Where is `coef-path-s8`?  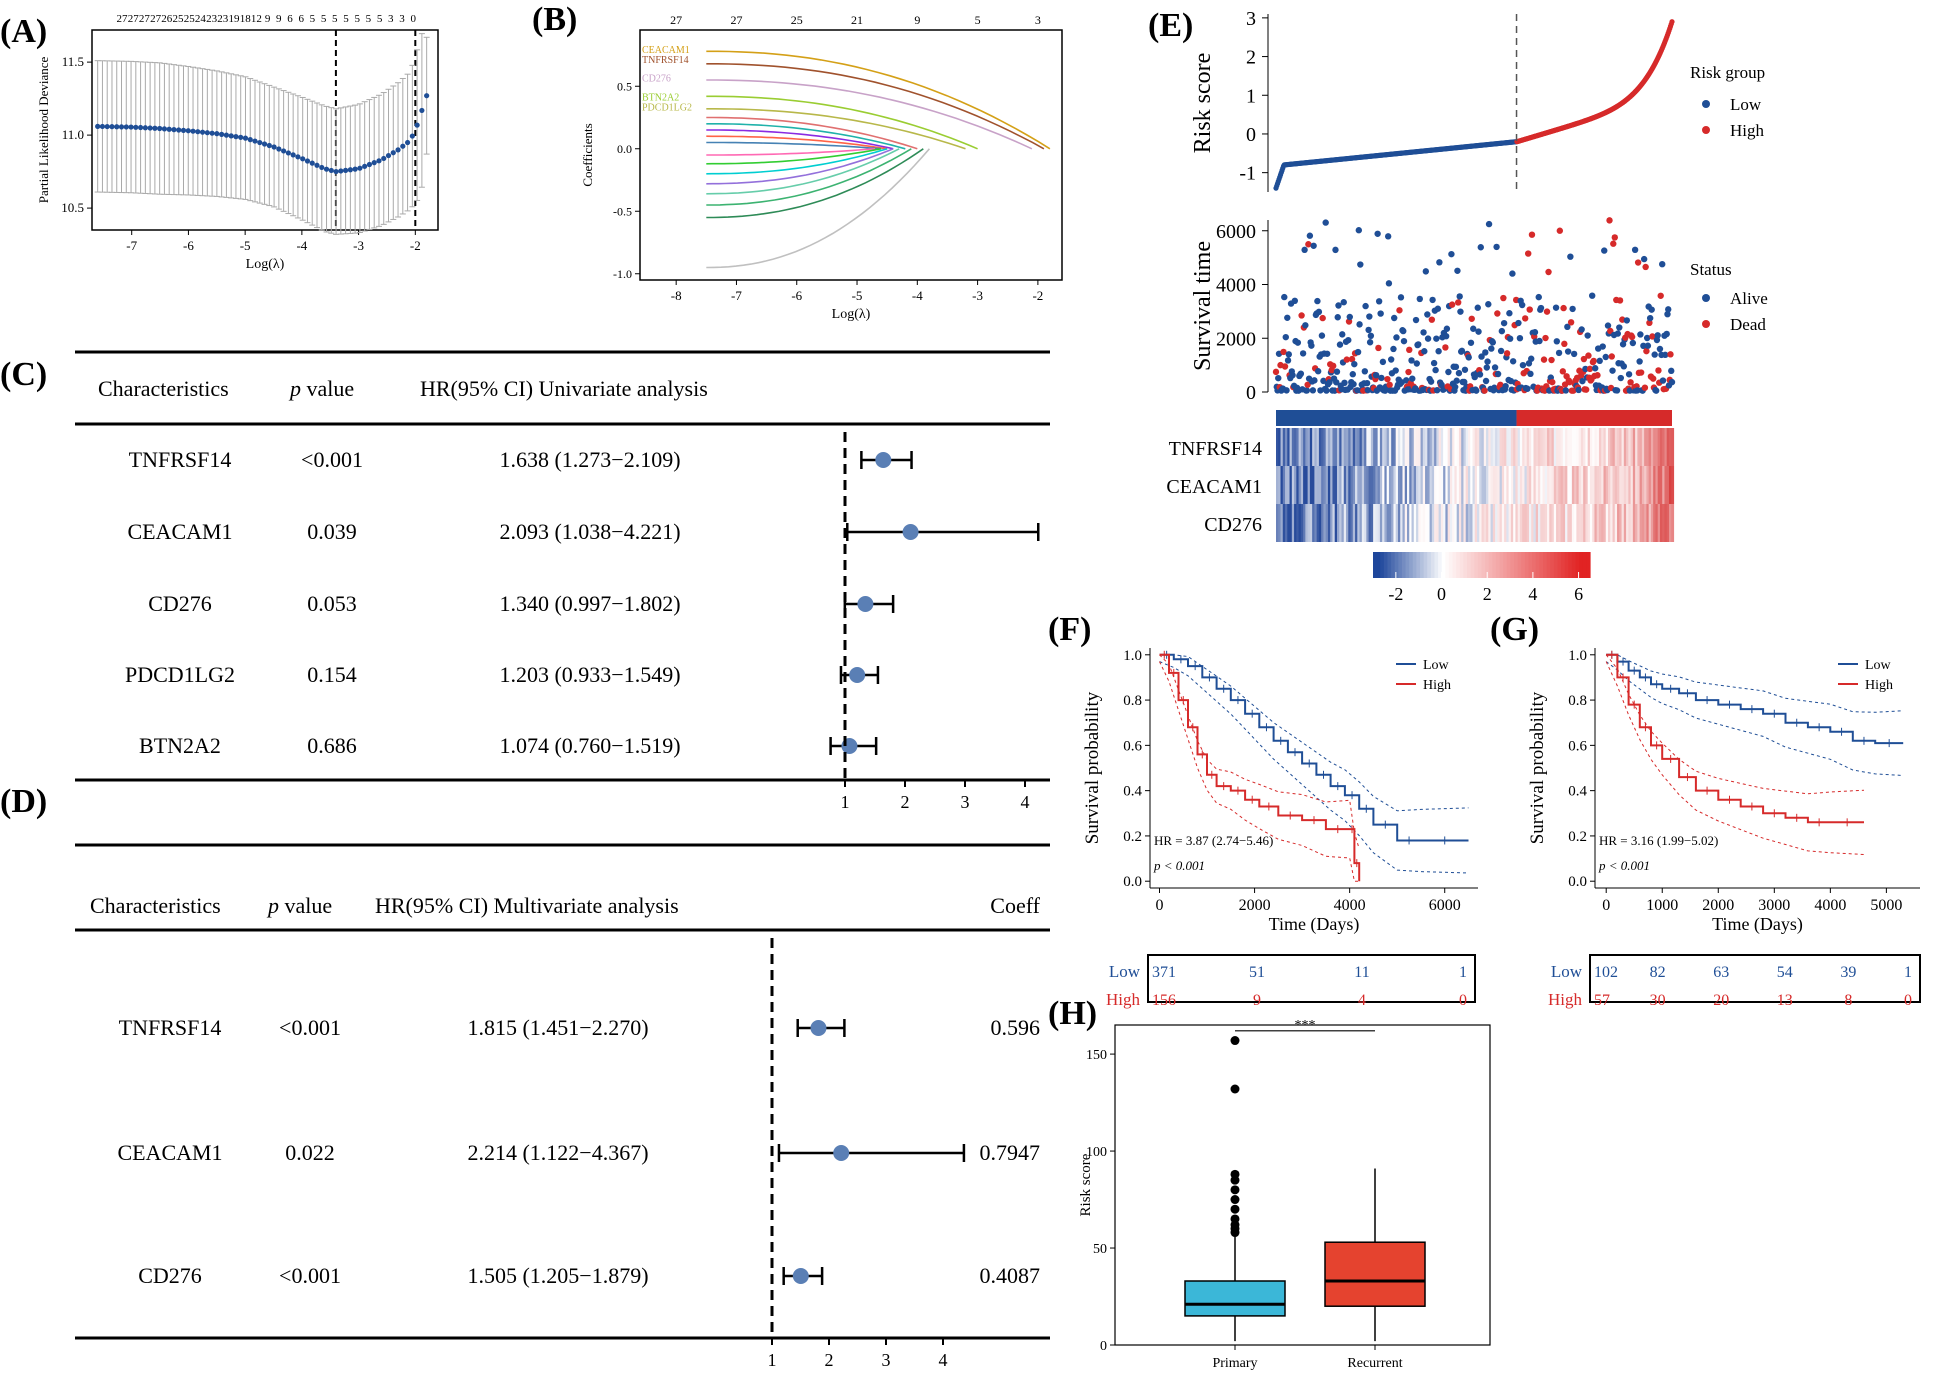 coef-path-s8 is located at coordinates (800, 139).